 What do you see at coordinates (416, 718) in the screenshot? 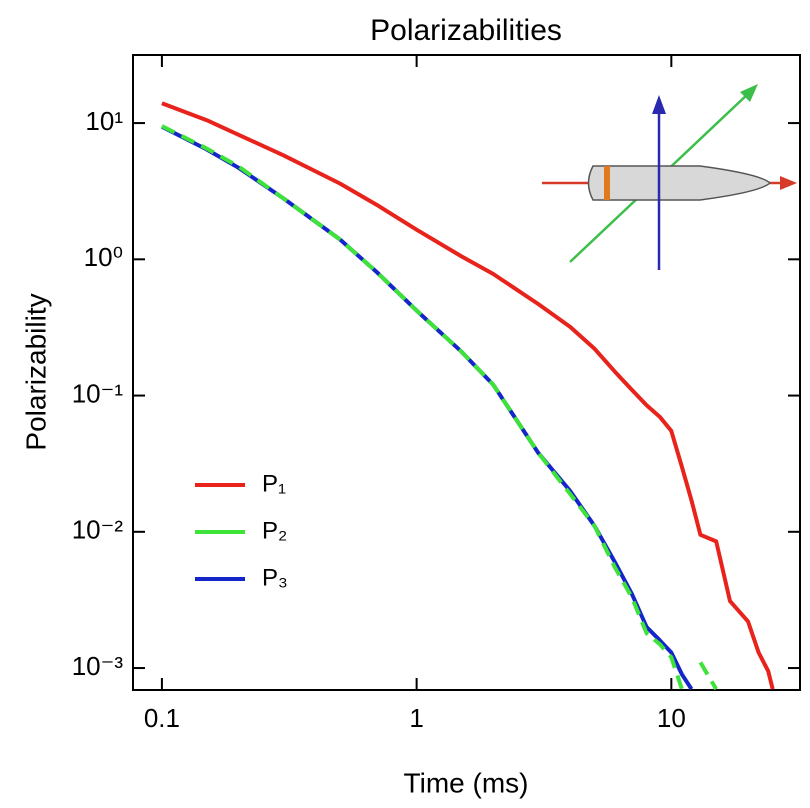
I see `x-tick-label: 1` at bounding box center [416, 718].